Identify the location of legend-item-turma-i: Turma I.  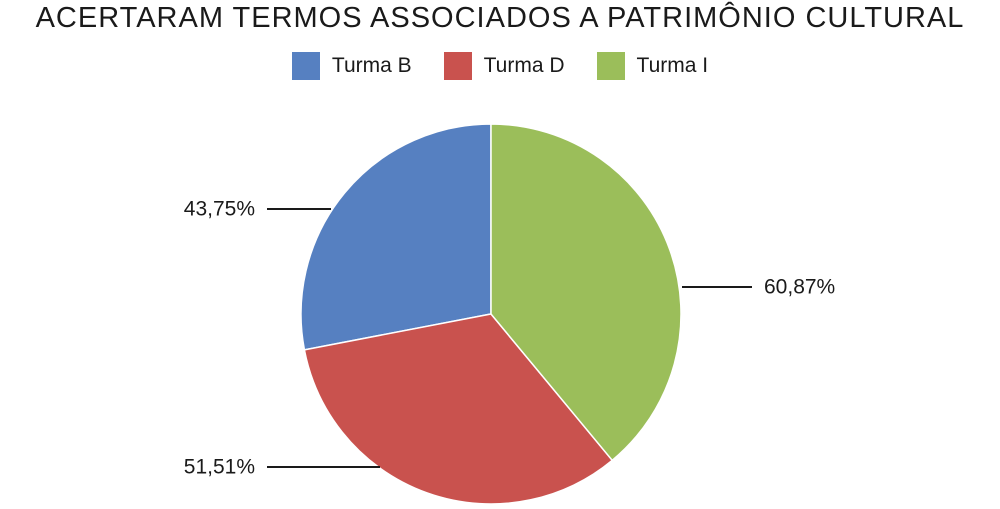
(652, 66).